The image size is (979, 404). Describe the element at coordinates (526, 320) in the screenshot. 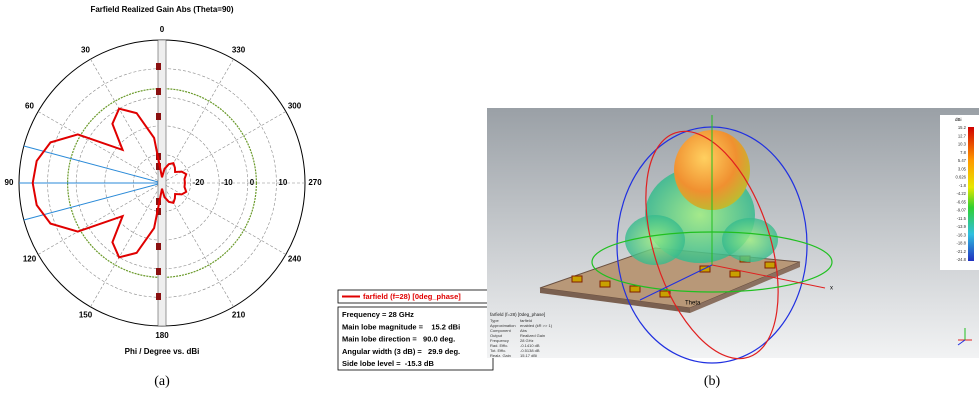

I see `render-info-cell: farfield` at that location.